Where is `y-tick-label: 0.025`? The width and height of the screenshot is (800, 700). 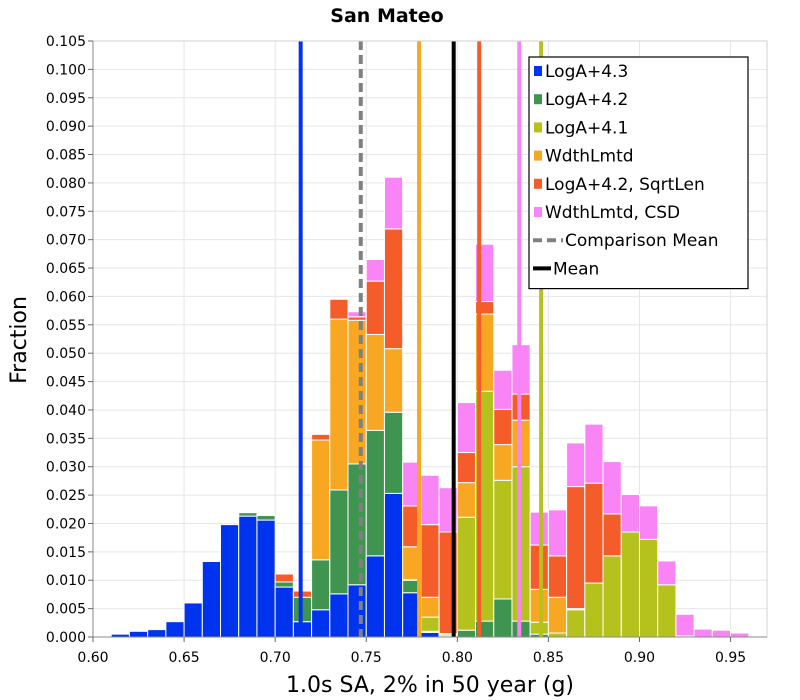 y-tick-label: 0.025 is located at coordinates (66, 496).